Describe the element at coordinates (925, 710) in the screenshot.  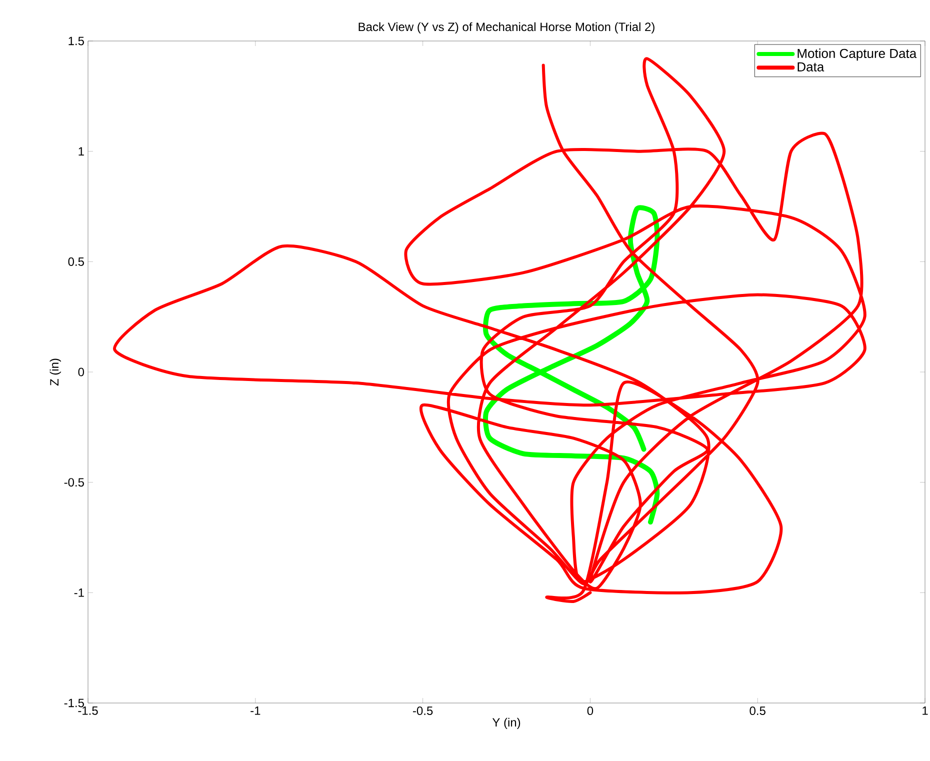
I see `x-tick-label: 1` at that location.